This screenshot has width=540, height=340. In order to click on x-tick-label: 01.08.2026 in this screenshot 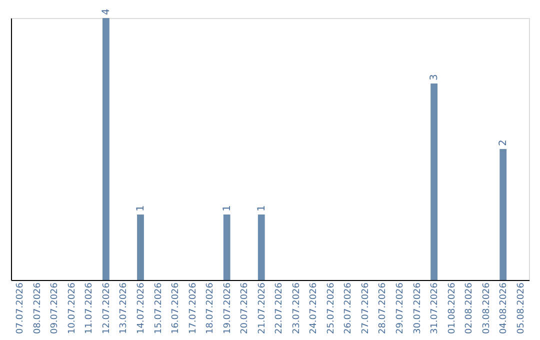, I will do `click(452, 308)`.